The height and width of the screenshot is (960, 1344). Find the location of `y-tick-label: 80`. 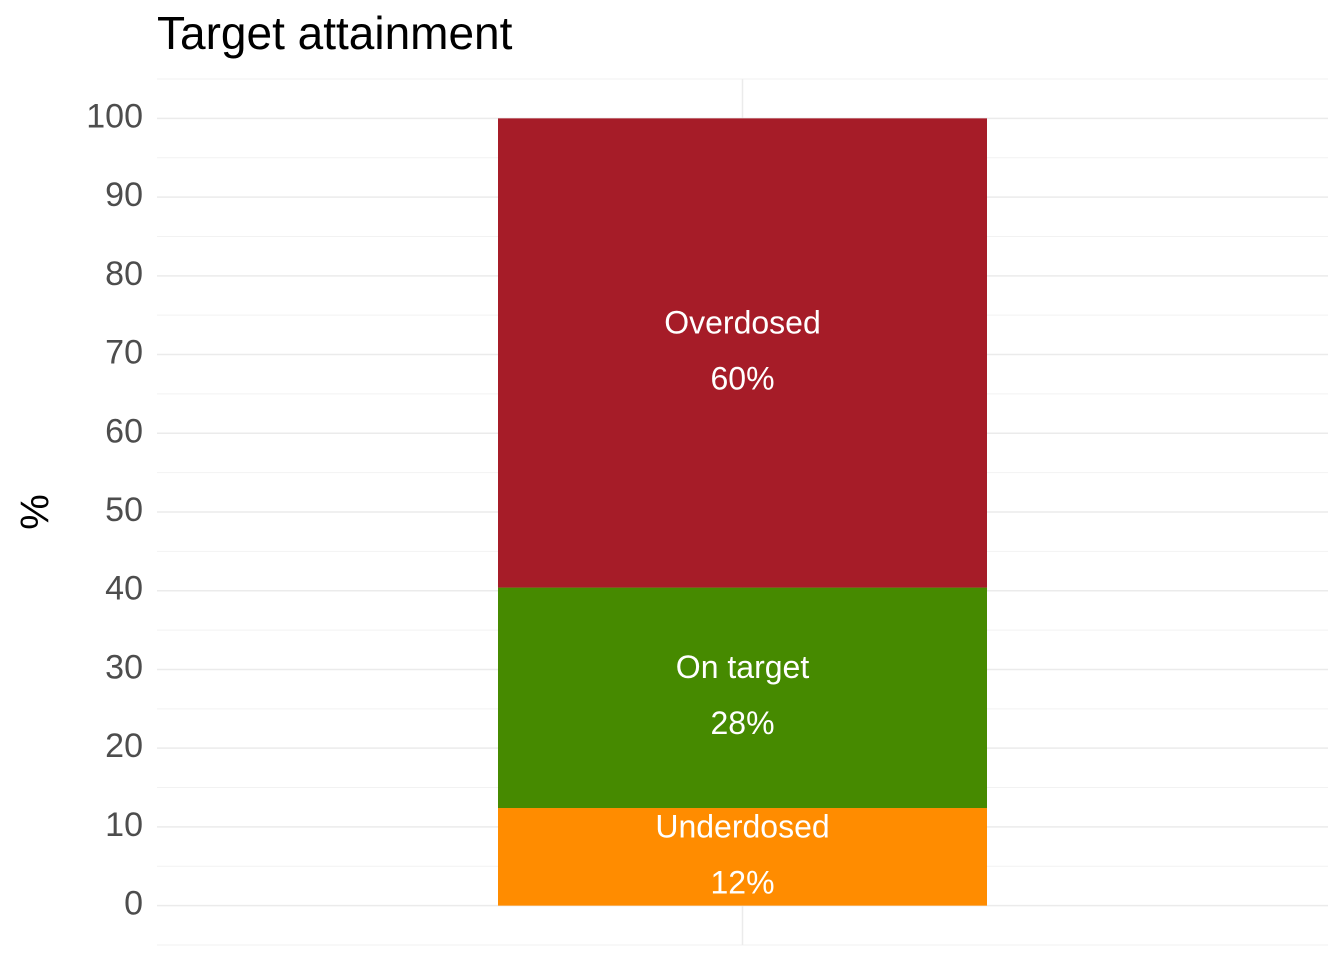

y-tick-label: 80 is located at coordinates (124, 274).